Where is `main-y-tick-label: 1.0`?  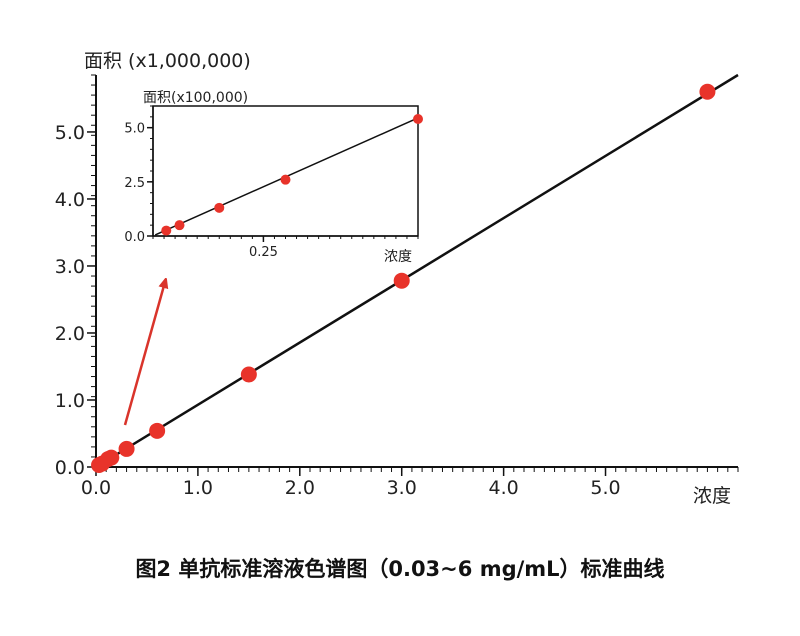 main-y-tick-label: 1.0 is located at coordinates (70, 401).